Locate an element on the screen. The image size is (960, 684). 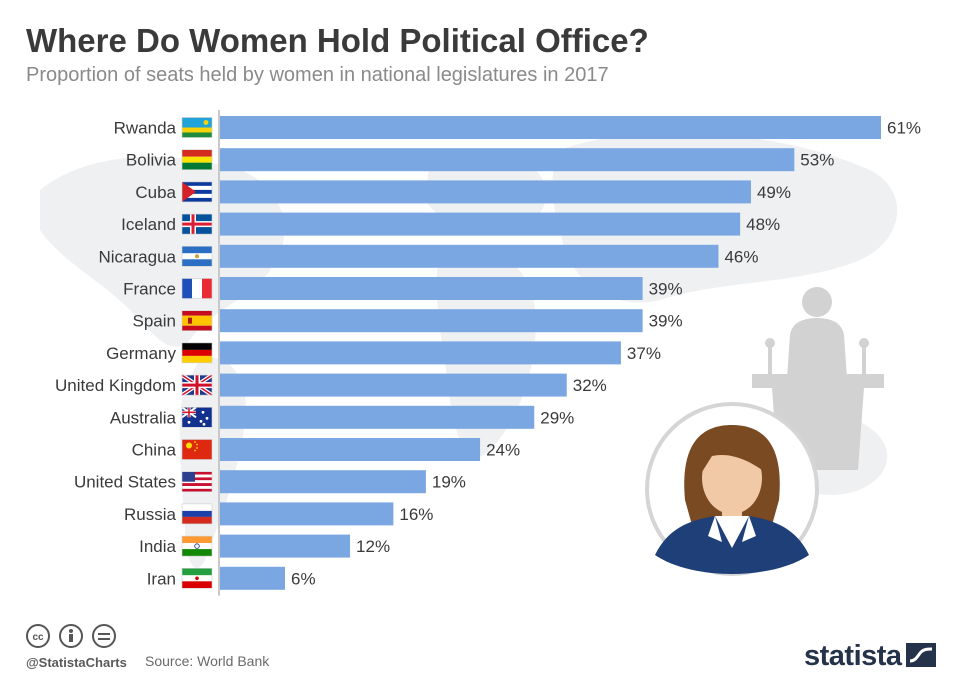
russia-flag-icon is located at coordinates (197, 514).